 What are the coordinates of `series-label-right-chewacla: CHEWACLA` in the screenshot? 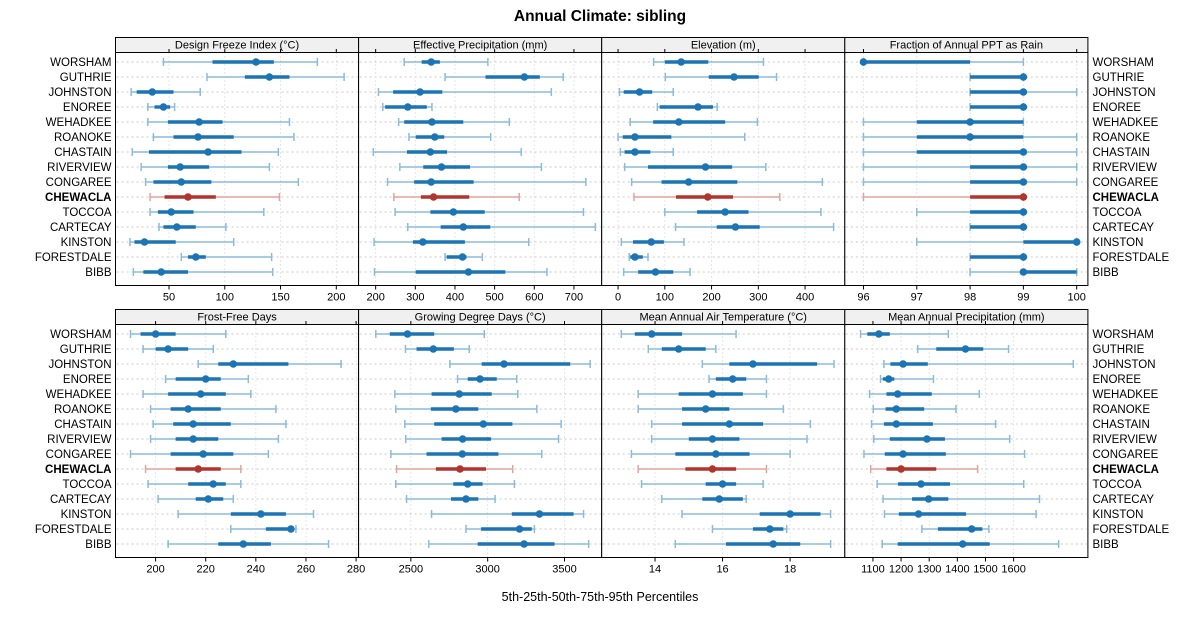 It's located at (1126, 198).